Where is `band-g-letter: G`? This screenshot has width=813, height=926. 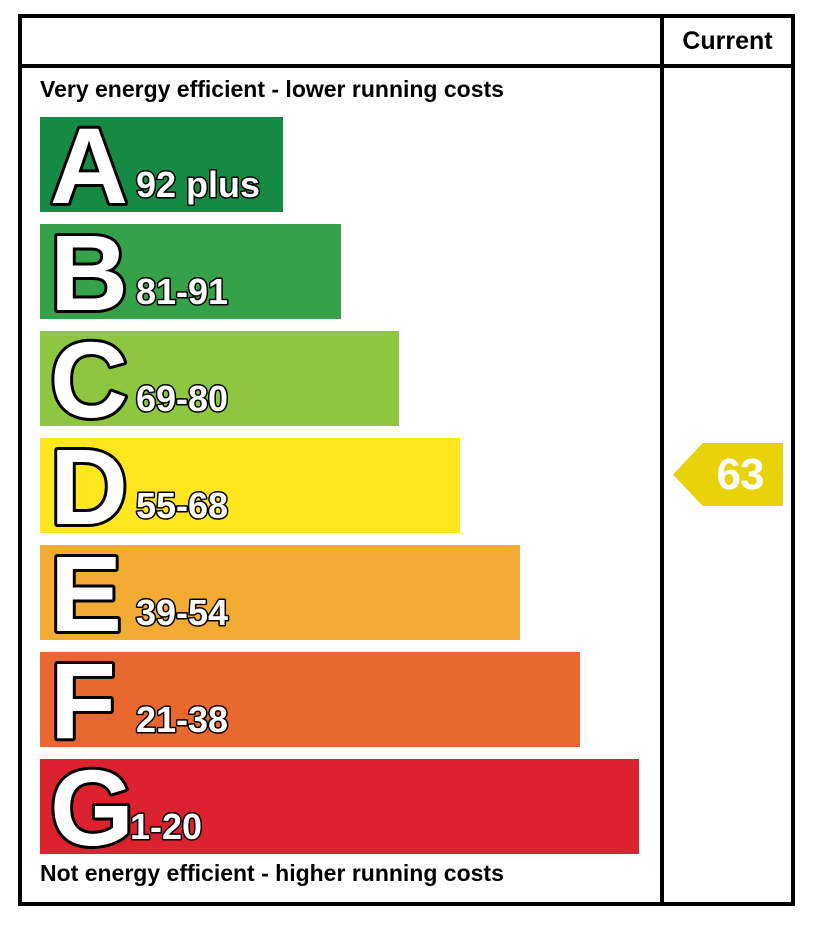 band-g-letter: G is located at coordinates (92, 806).